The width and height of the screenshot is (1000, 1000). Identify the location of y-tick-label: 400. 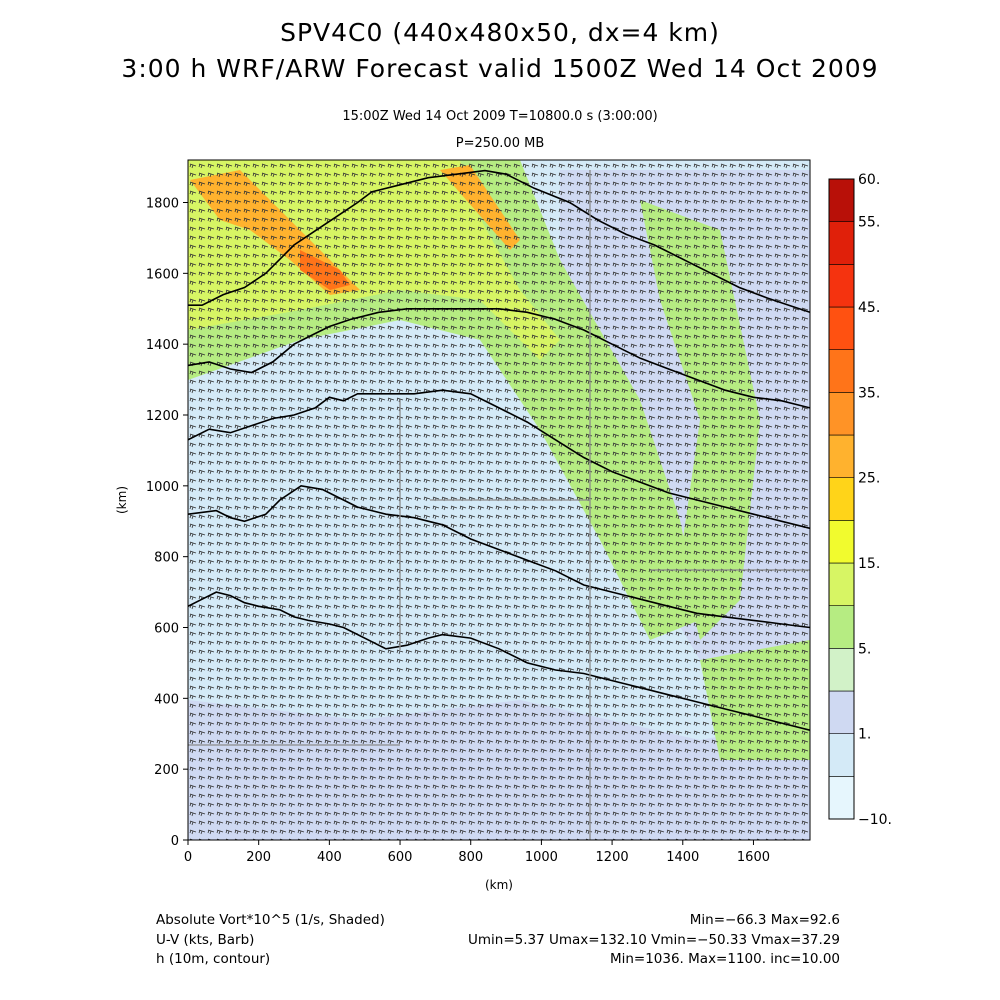
(166, 699).